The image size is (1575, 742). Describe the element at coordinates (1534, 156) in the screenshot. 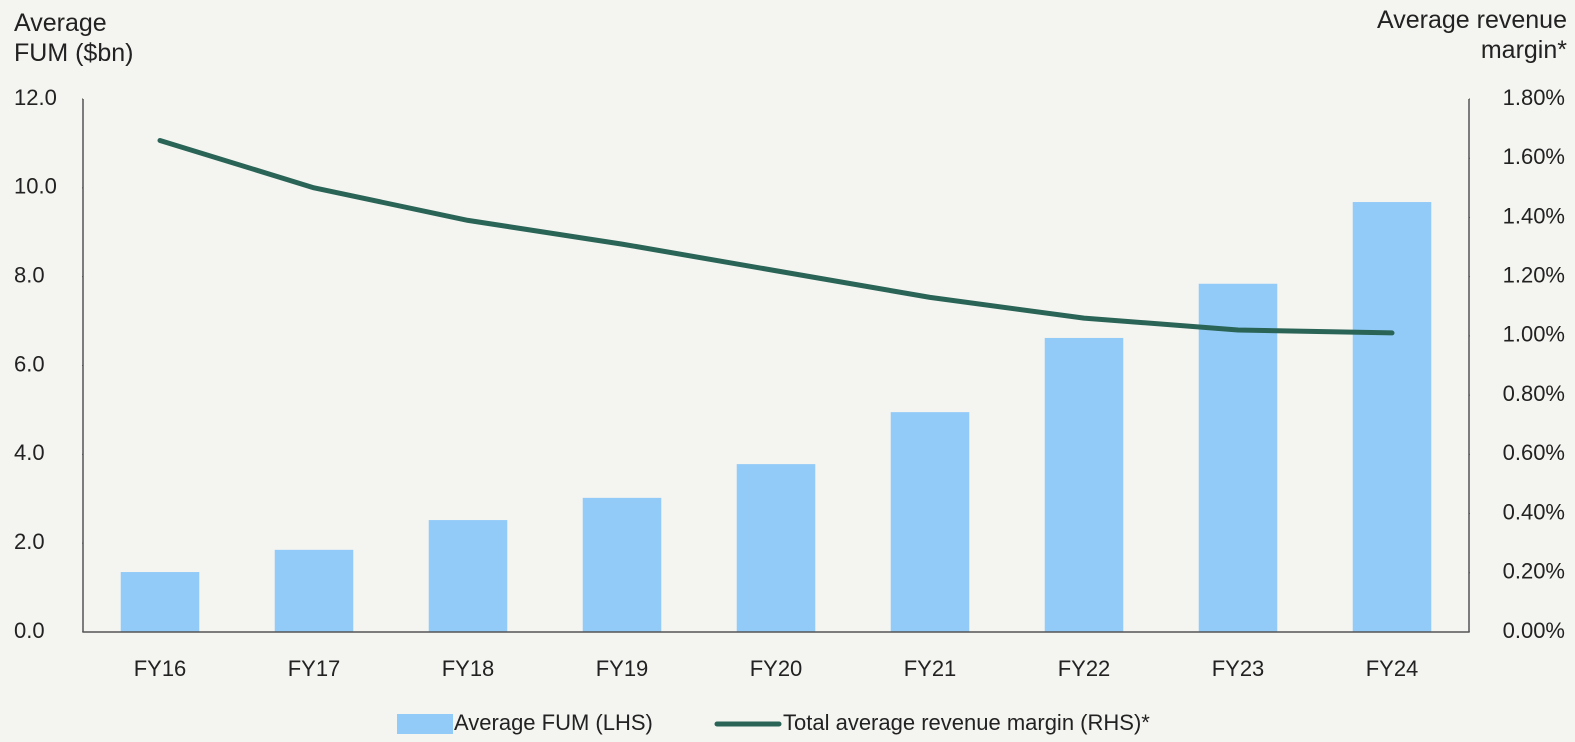

I see `y2-tick-label: 1.60%` at that location.